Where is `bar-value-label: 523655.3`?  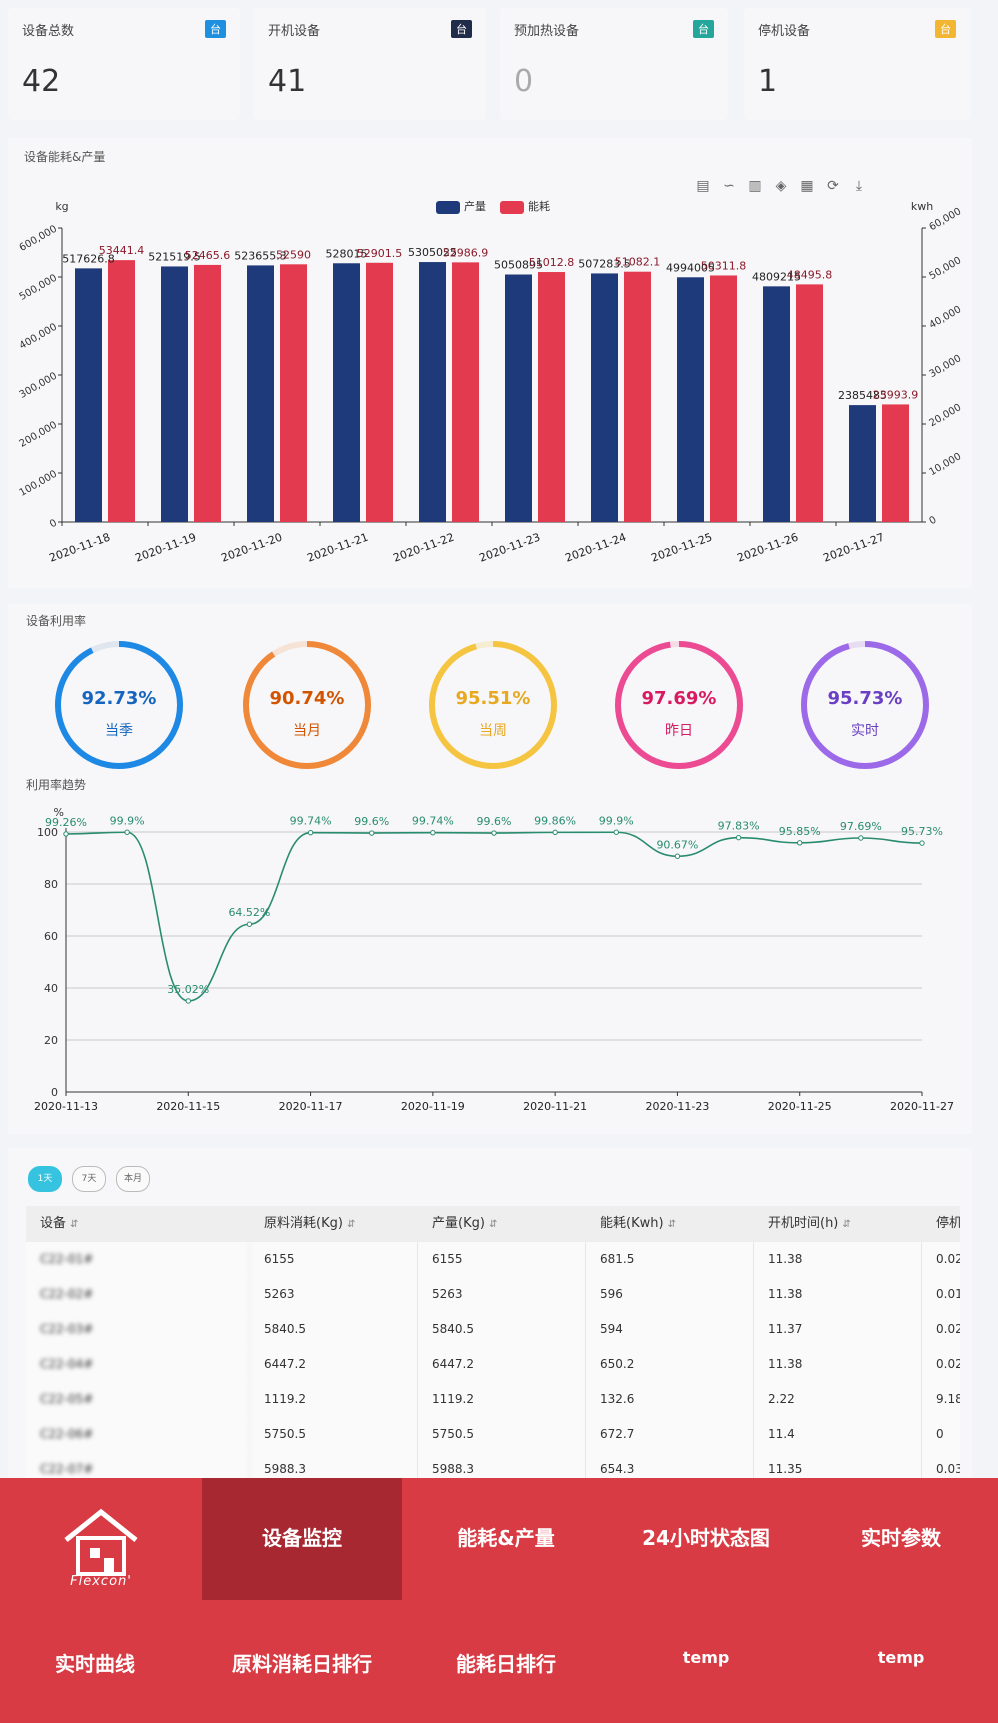
bar-value-label: 523655.3 is located at coordinates (260, 255).